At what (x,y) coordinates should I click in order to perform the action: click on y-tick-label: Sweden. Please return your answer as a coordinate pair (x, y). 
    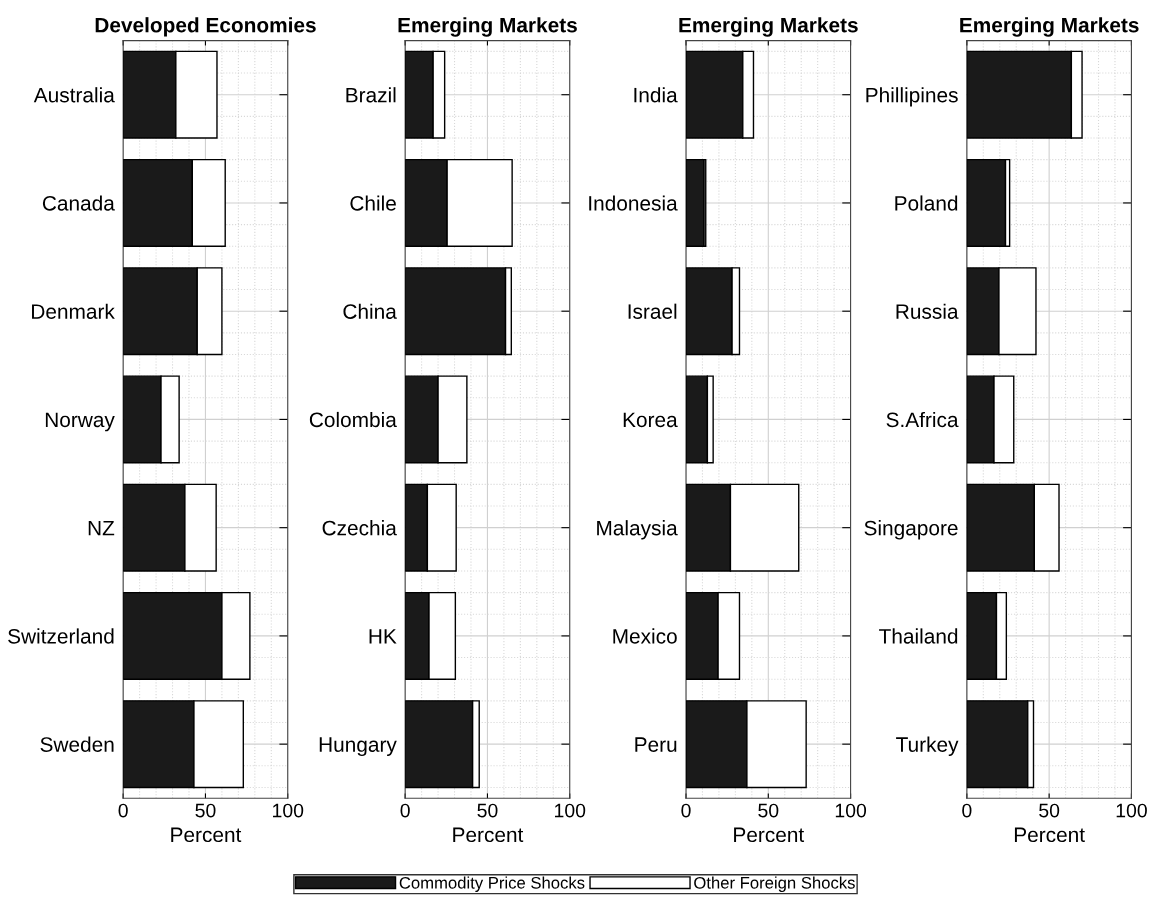
    Looking at the image, I should click on (77, 744).